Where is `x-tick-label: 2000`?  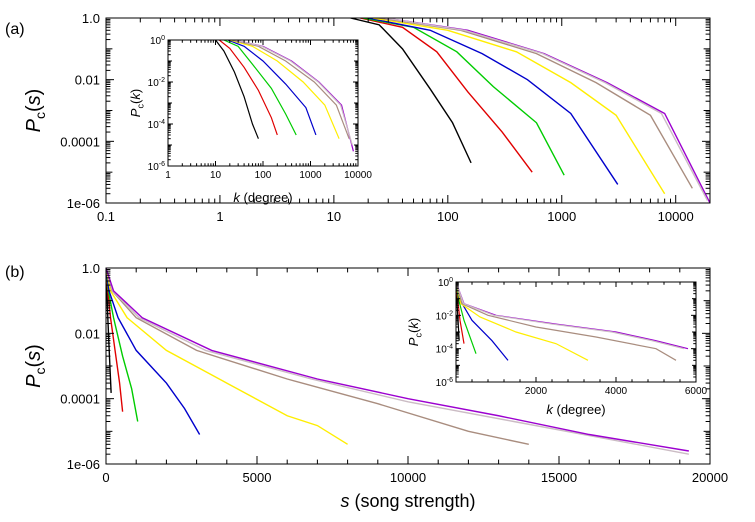
x-tick-label: 2000 is located at coordinates (536, 391).